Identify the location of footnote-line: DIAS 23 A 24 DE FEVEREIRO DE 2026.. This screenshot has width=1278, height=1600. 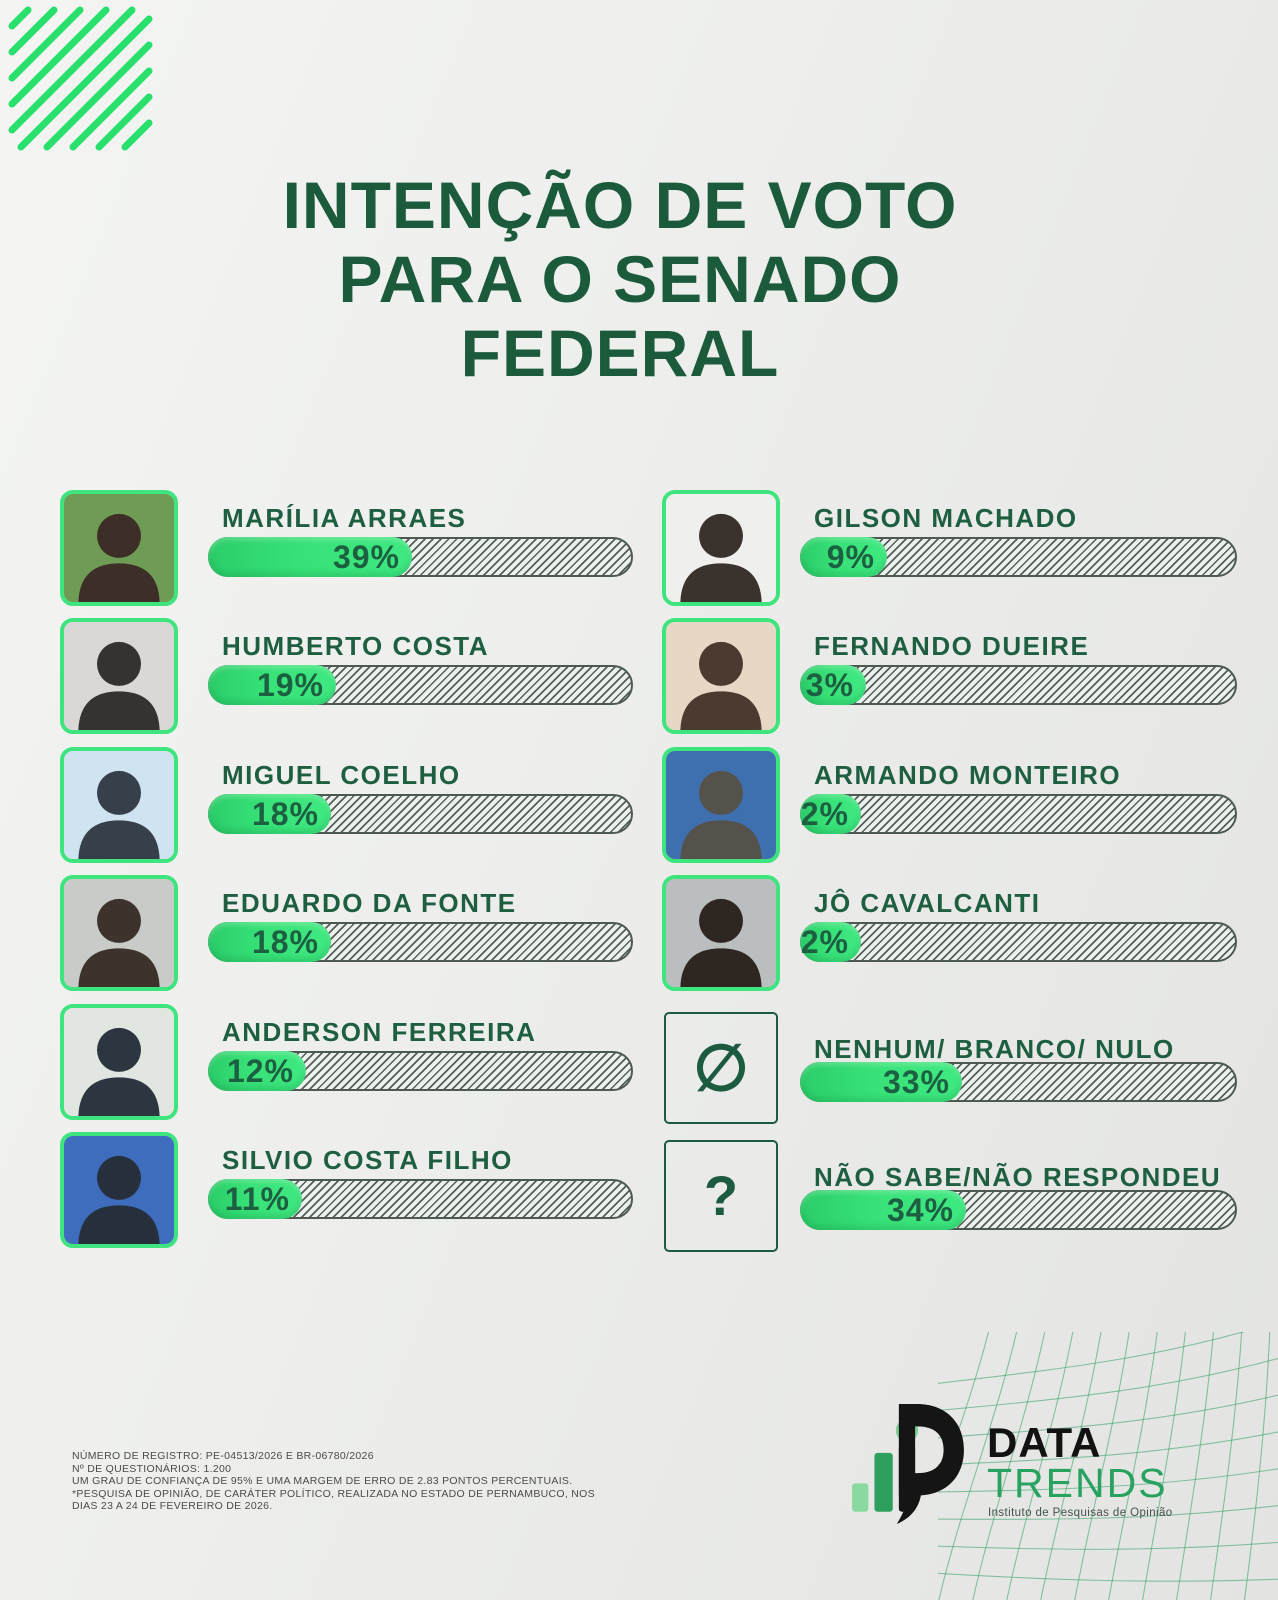
(172, 1506).